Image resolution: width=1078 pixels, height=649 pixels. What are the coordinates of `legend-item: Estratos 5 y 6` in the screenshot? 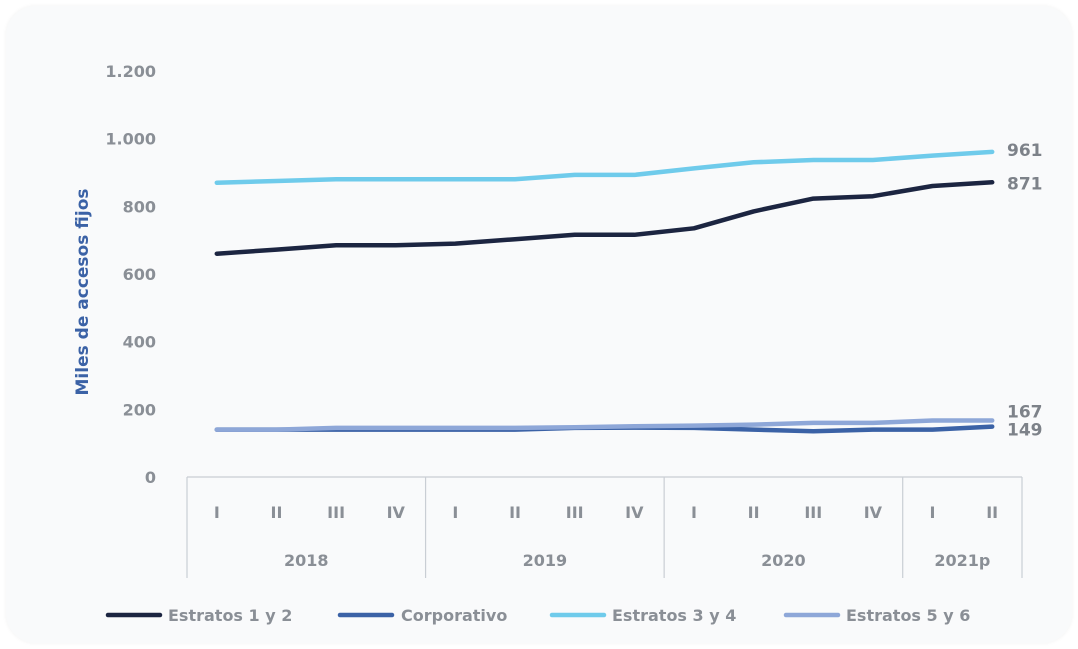 It's located at (876, 615).